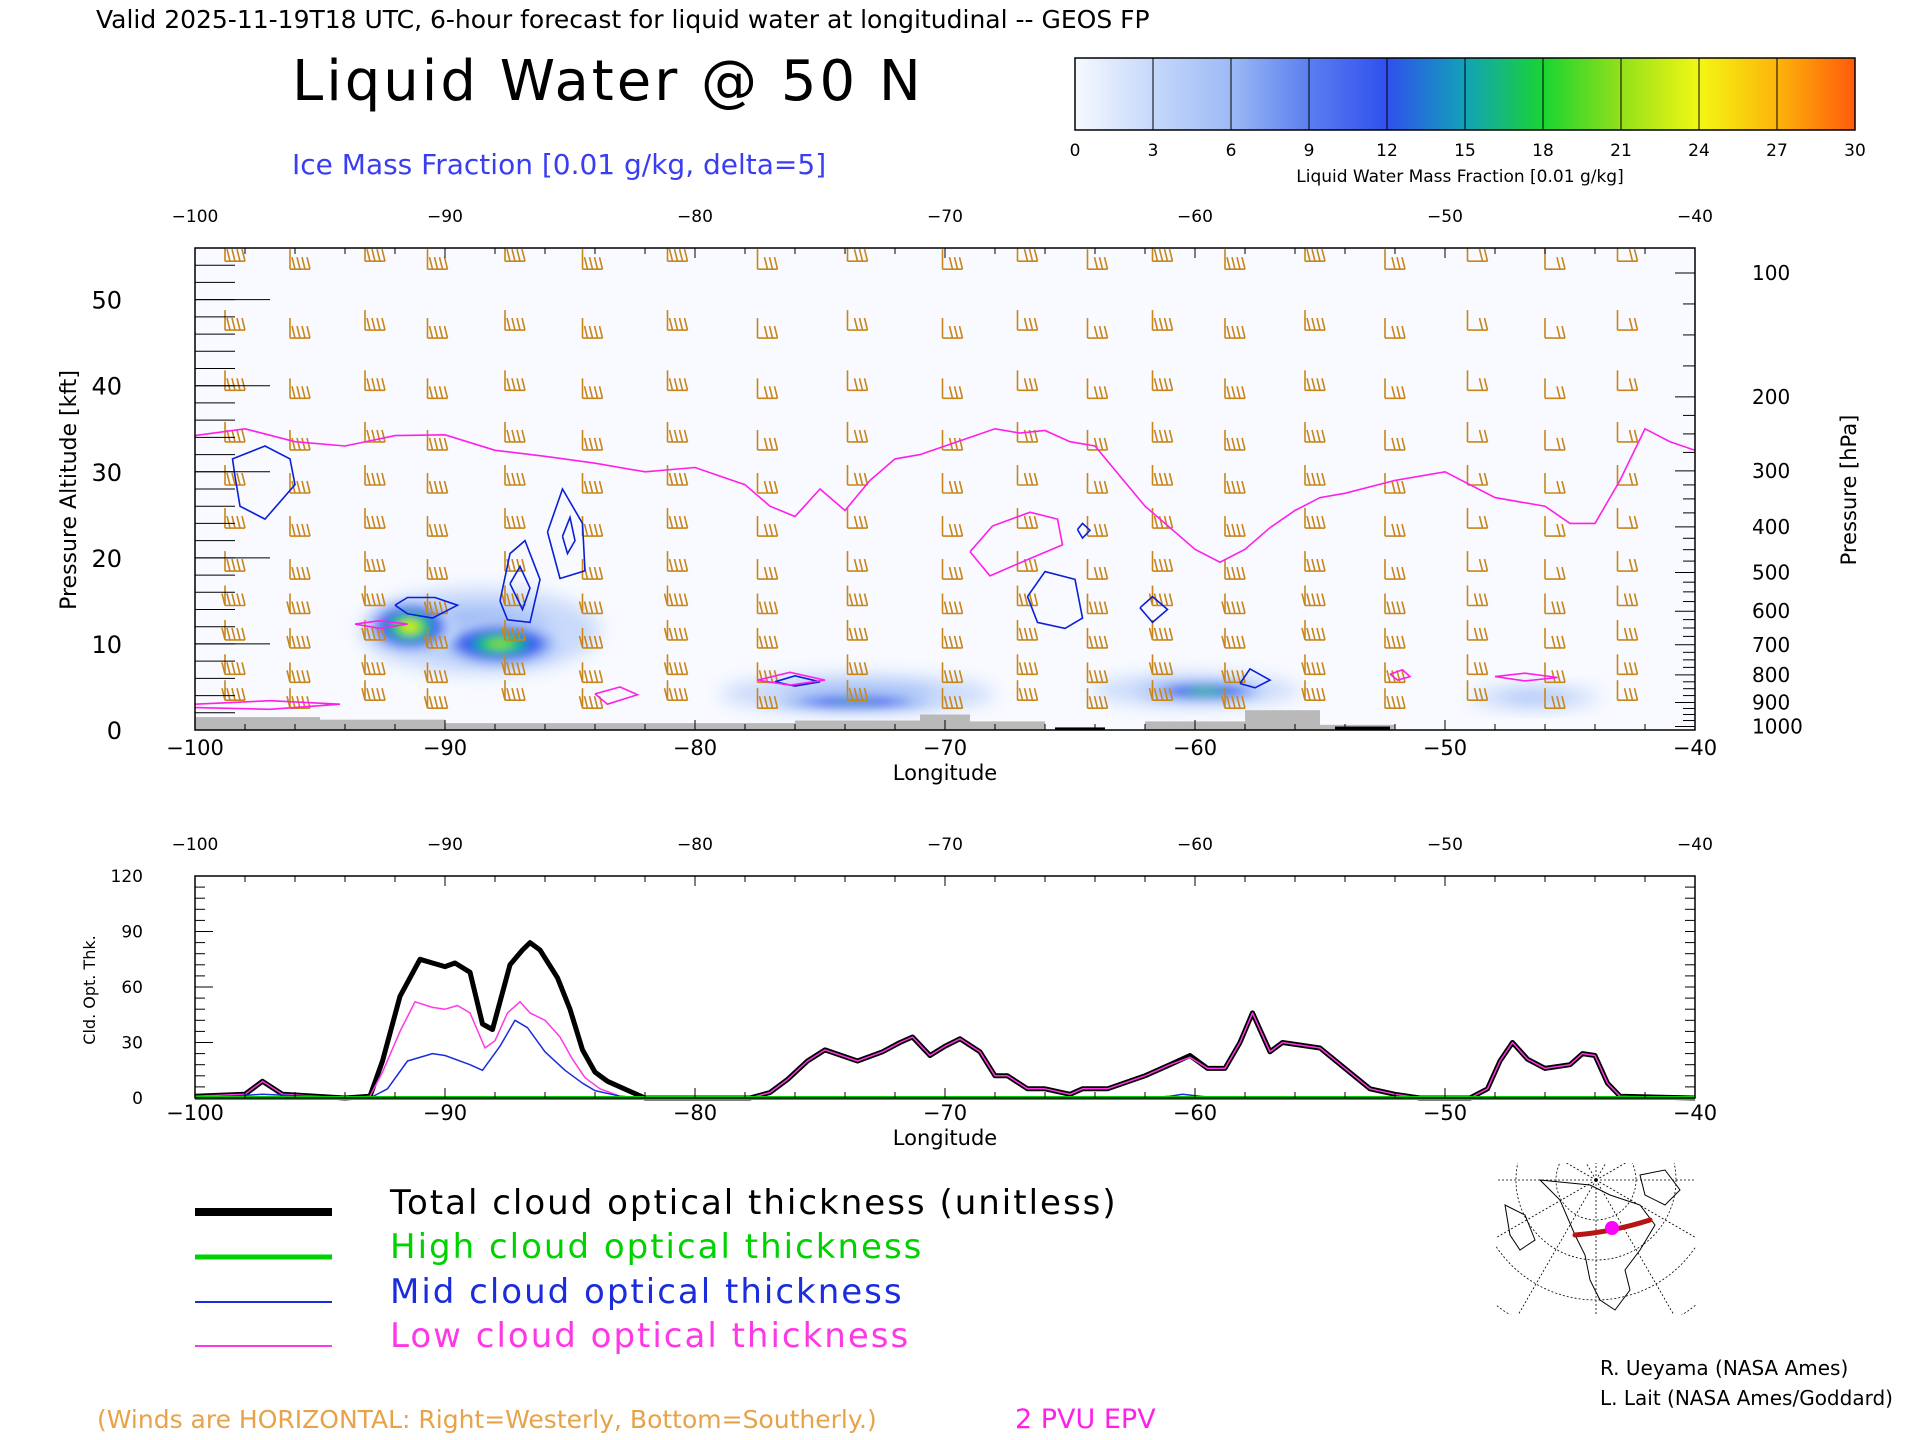 Image resolution: width=1920 pixels, height=1440 pixels. Describe the element at coordinates (1557, 1247) in the screenshot. I see `map-meridian` at that location.